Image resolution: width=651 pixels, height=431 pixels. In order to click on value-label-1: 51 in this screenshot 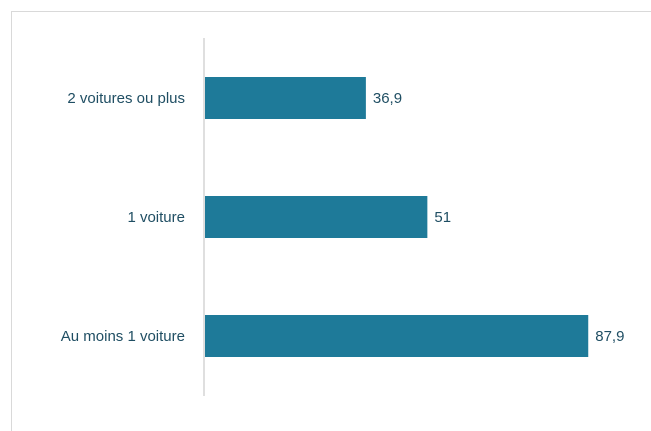, I will do `click(442, 217)`.